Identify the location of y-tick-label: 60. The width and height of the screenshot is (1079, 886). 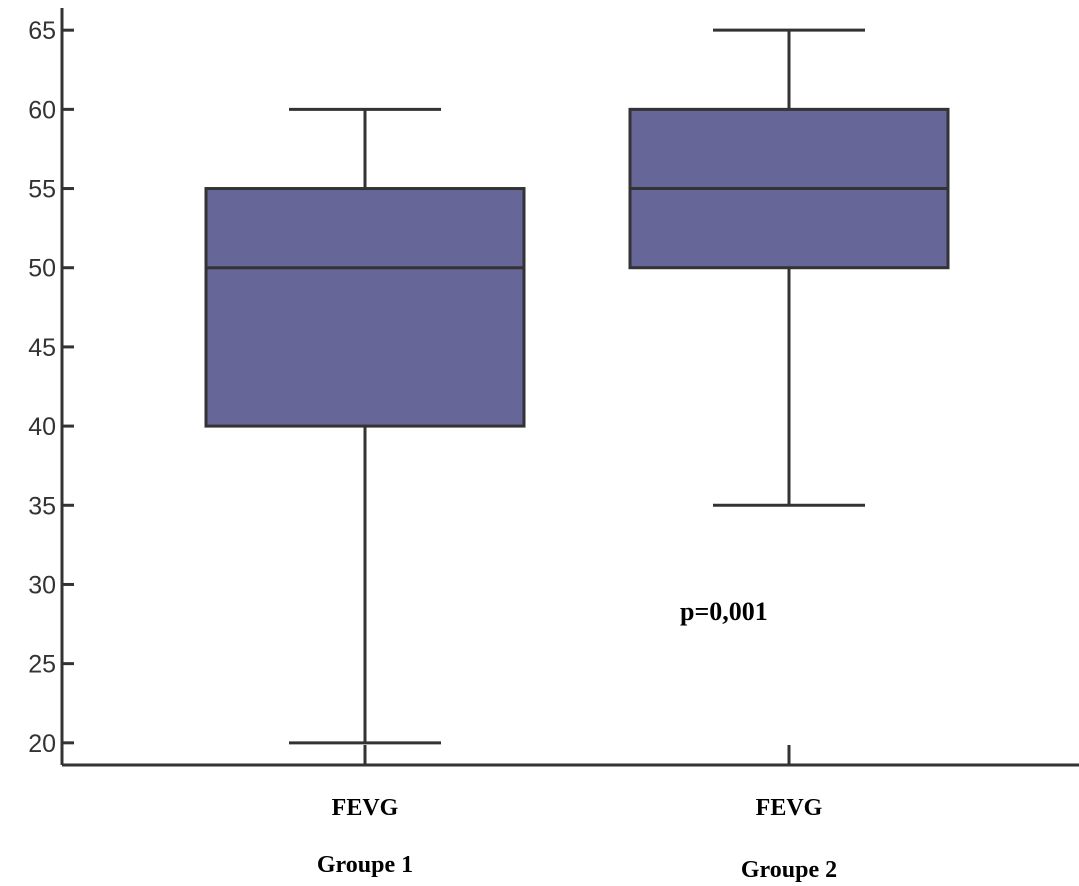
(42, 110).